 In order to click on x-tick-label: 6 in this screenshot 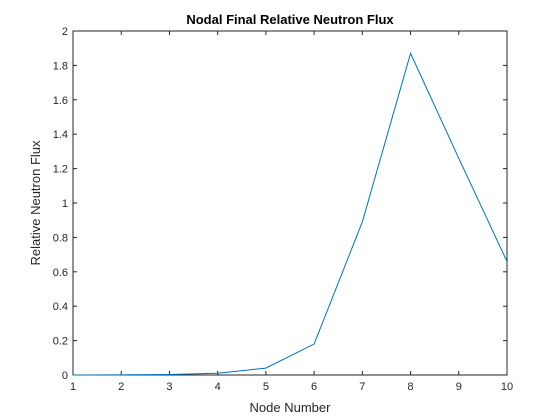, I will do `click(314, 387)`.